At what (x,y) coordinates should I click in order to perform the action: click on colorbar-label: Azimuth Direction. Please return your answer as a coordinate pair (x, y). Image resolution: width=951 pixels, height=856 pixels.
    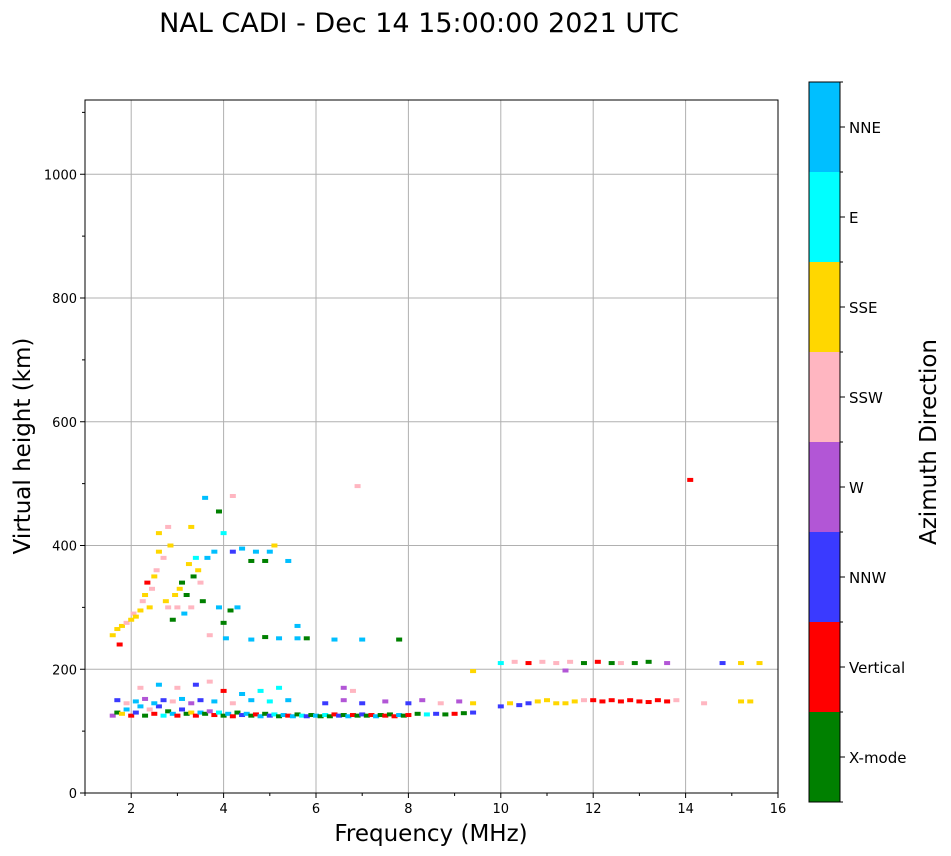
    Looking at the image, I should click on (929, 442).